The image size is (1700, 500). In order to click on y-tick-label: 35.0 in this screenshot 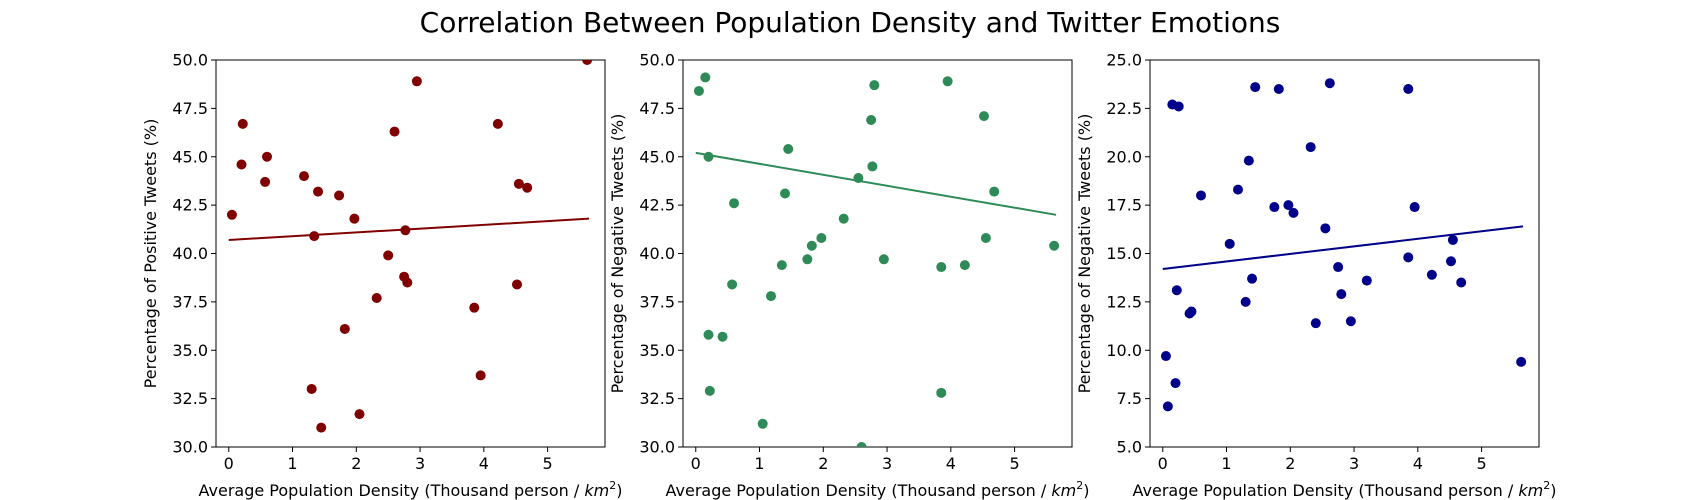, I will do `click(190, 350)`.